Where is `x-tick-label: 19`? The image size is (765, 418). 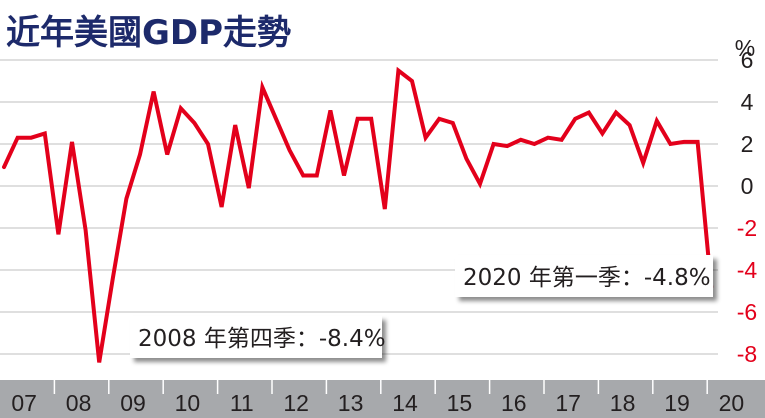 x-tick-label: 19 is located at coordinates (677, 403).